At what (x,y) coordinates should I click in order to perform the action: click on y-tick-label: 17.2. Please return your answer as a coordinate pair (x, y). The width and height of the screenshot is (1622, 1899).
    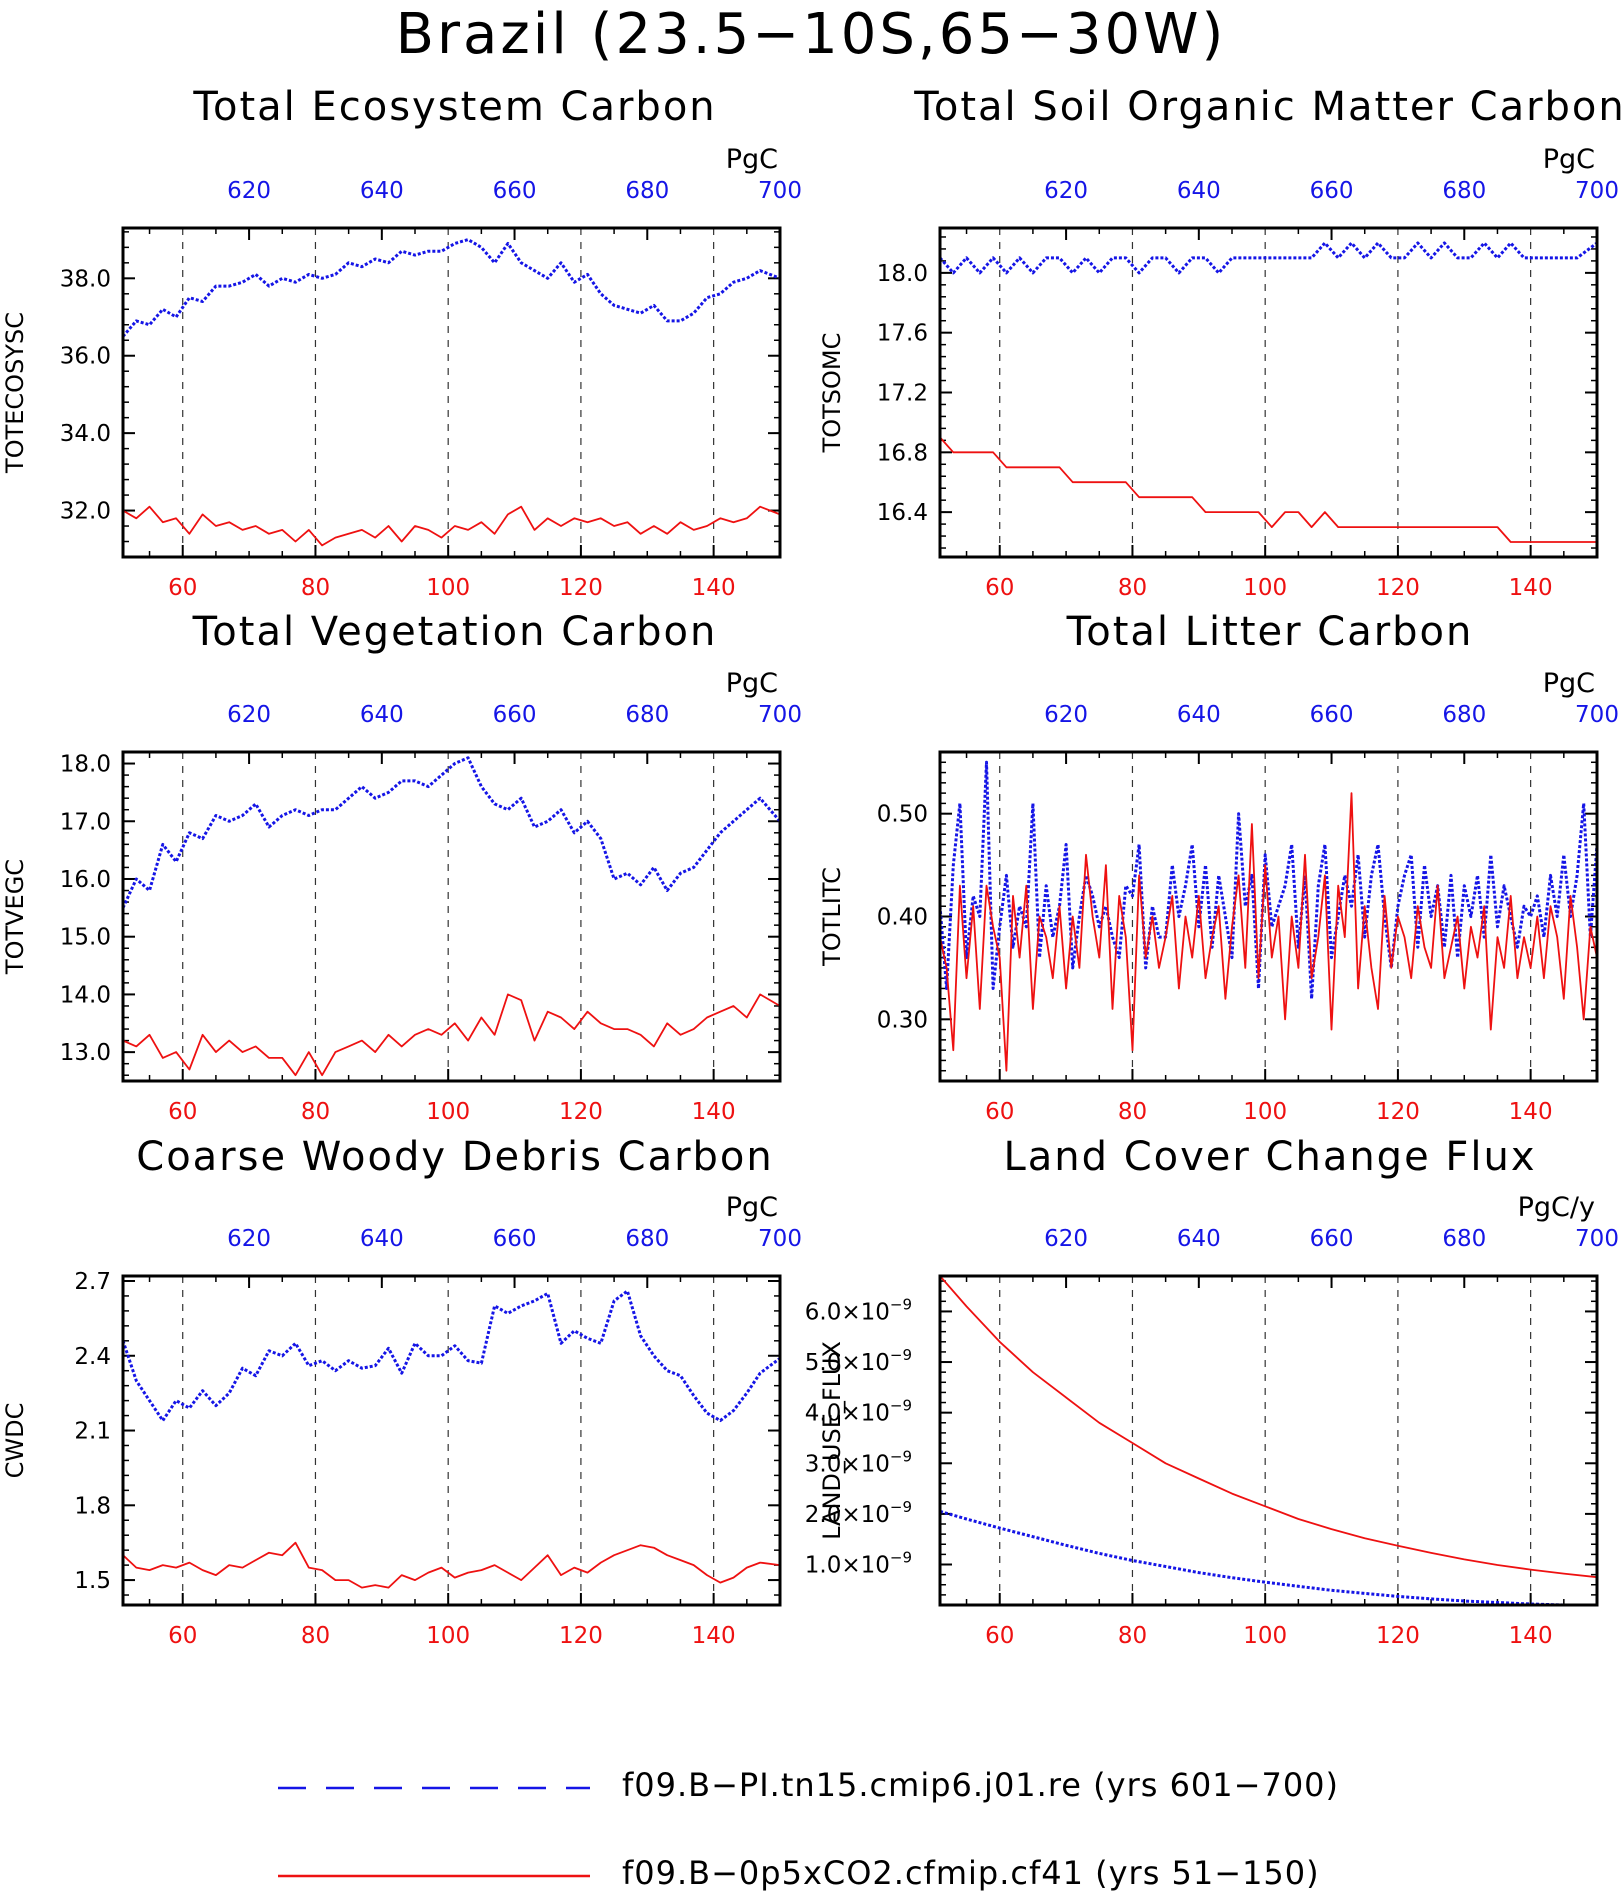
    Looking at the image, I should click on (902, 394).